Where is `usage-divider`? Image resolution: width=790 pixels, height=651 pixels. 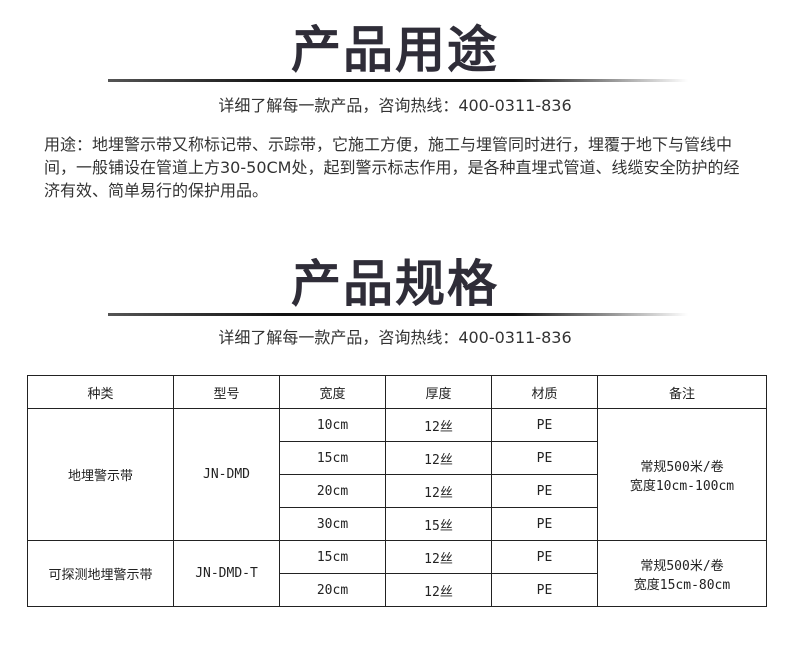
usage-divider is located at coordinates (398, 80).